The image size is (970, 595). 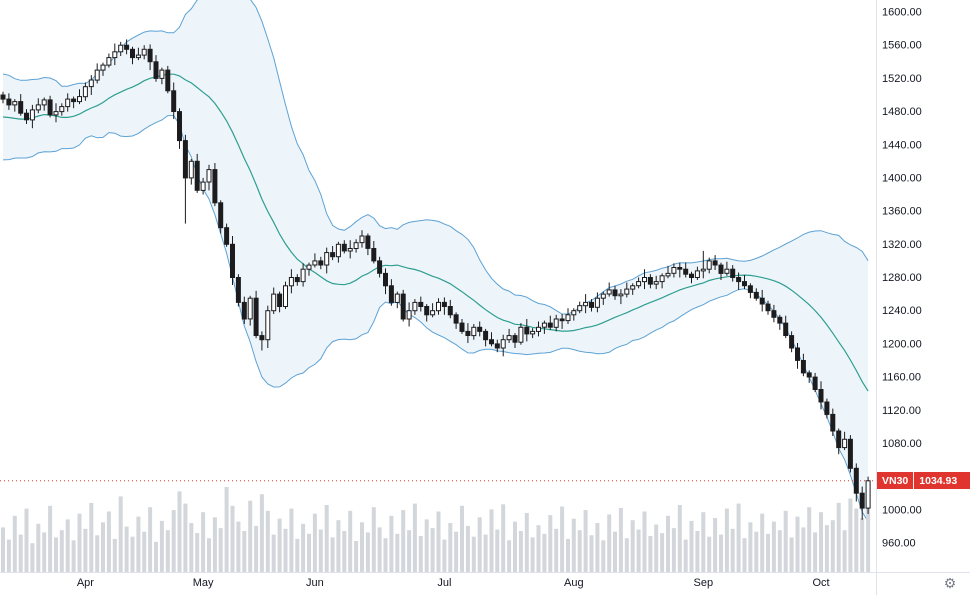 I want to click on time-tick-label: Oct, so click(x=820, y=583).